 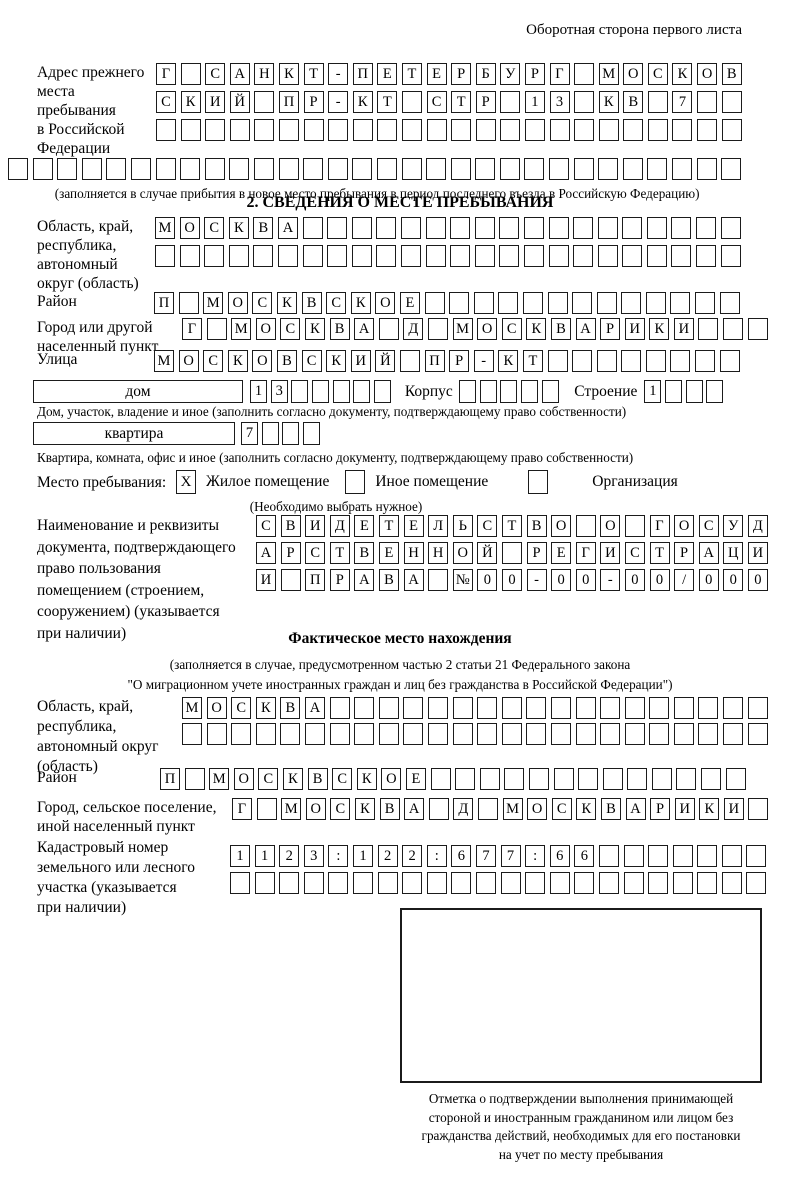 I want to click on char-box: Д, so click(x=463, y=809).